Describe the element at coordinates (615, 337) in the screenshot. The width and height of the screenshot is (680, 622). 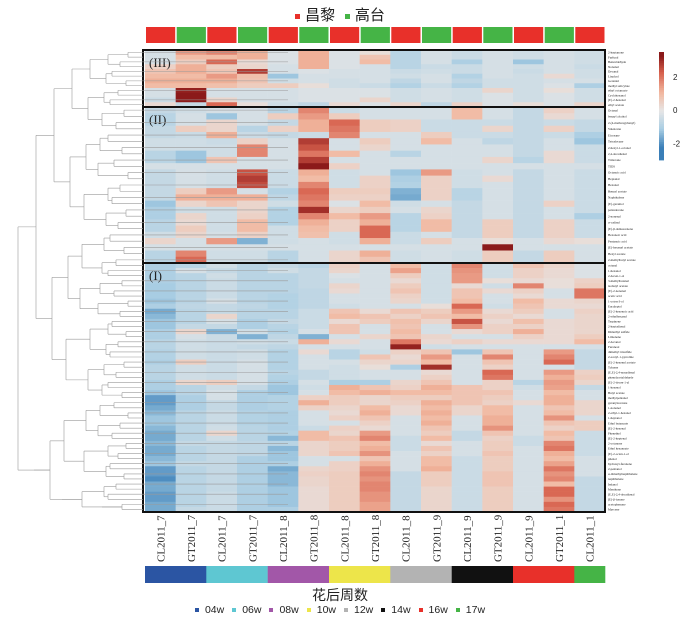
I see `row-label: Limonene` at that location.